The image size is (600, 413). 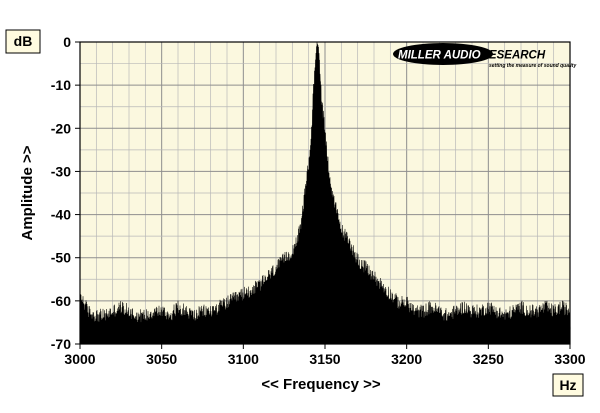 I want to click on x-tick-labels: 3000 3050 3100 3150 3200 3250 3300, so click(x=325, y=355).